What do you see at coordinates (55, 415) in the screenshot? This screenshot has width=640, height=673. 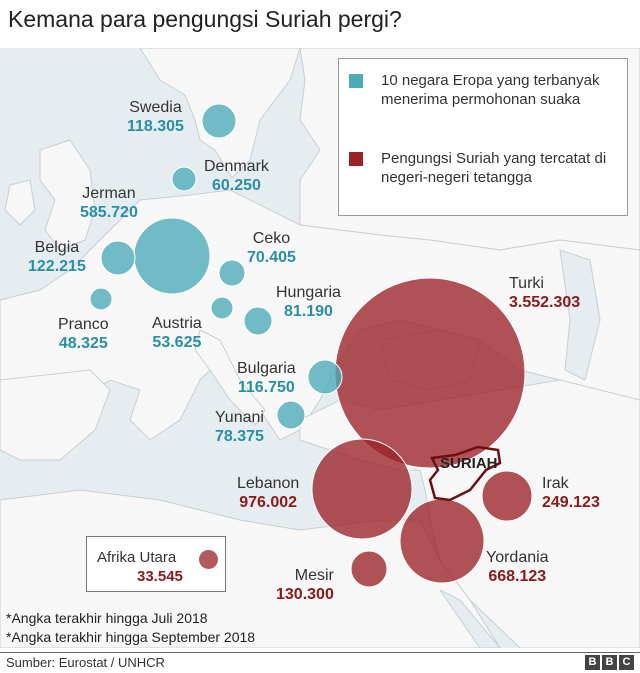 I see `land-iberia` at bounding box center [55, 415].